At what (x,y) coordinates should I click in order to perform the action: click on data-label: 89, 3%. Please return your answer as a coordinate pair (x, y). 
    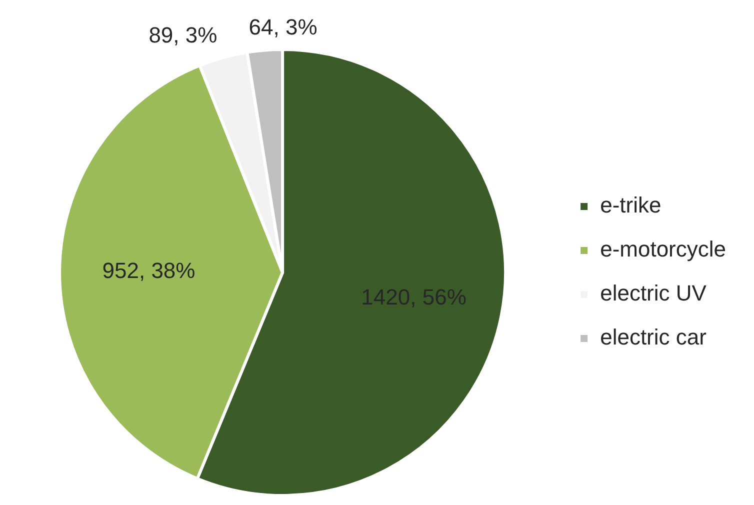
    Looking at the image, I should click on (183, 35).